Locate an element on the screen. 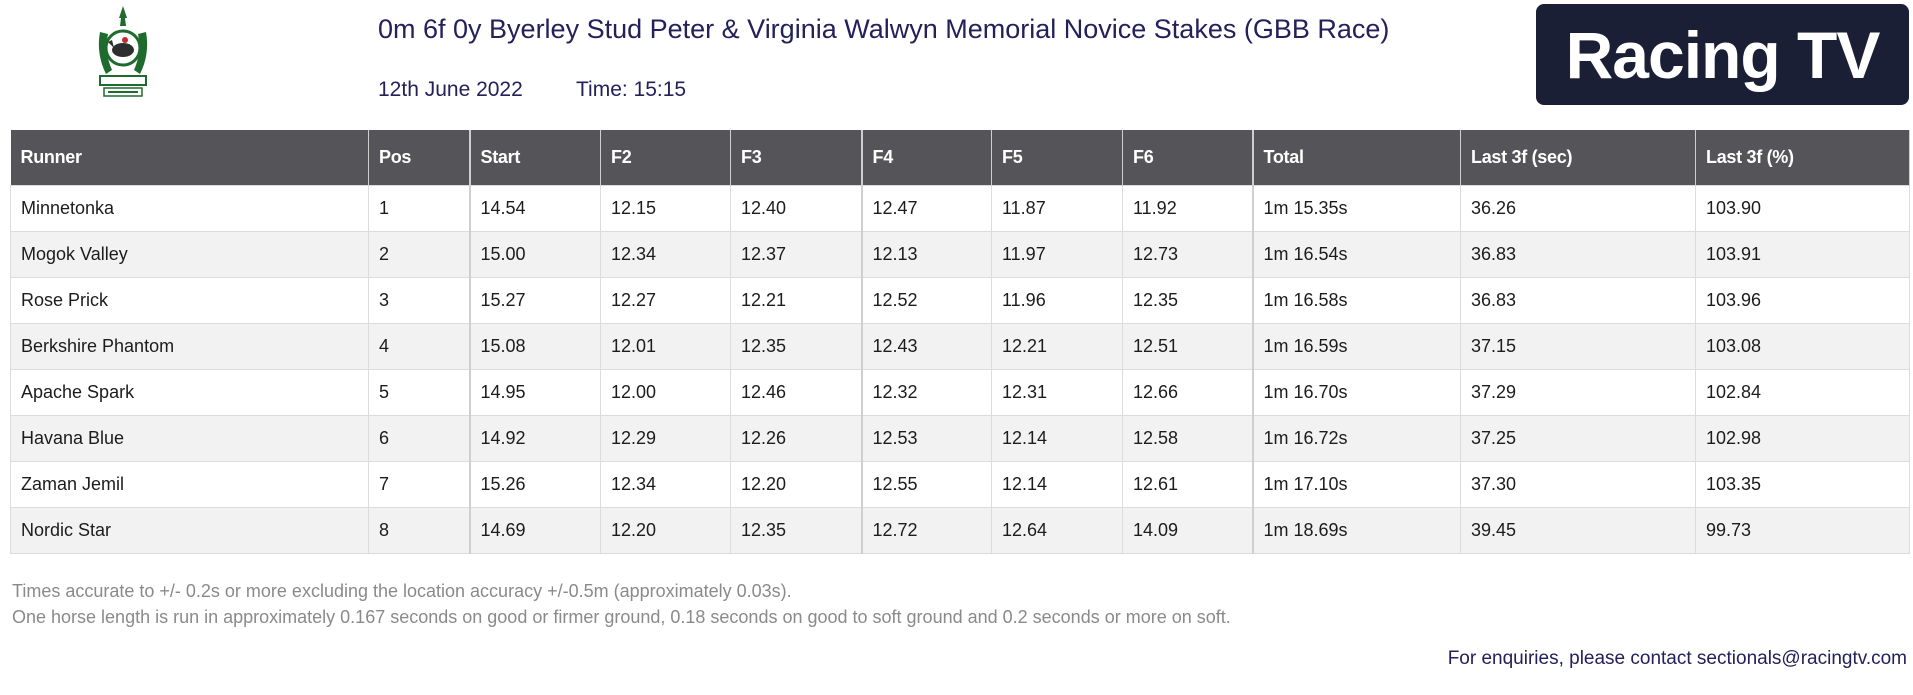  cell-f3: 12.40 is located at coordinates (796, 208).